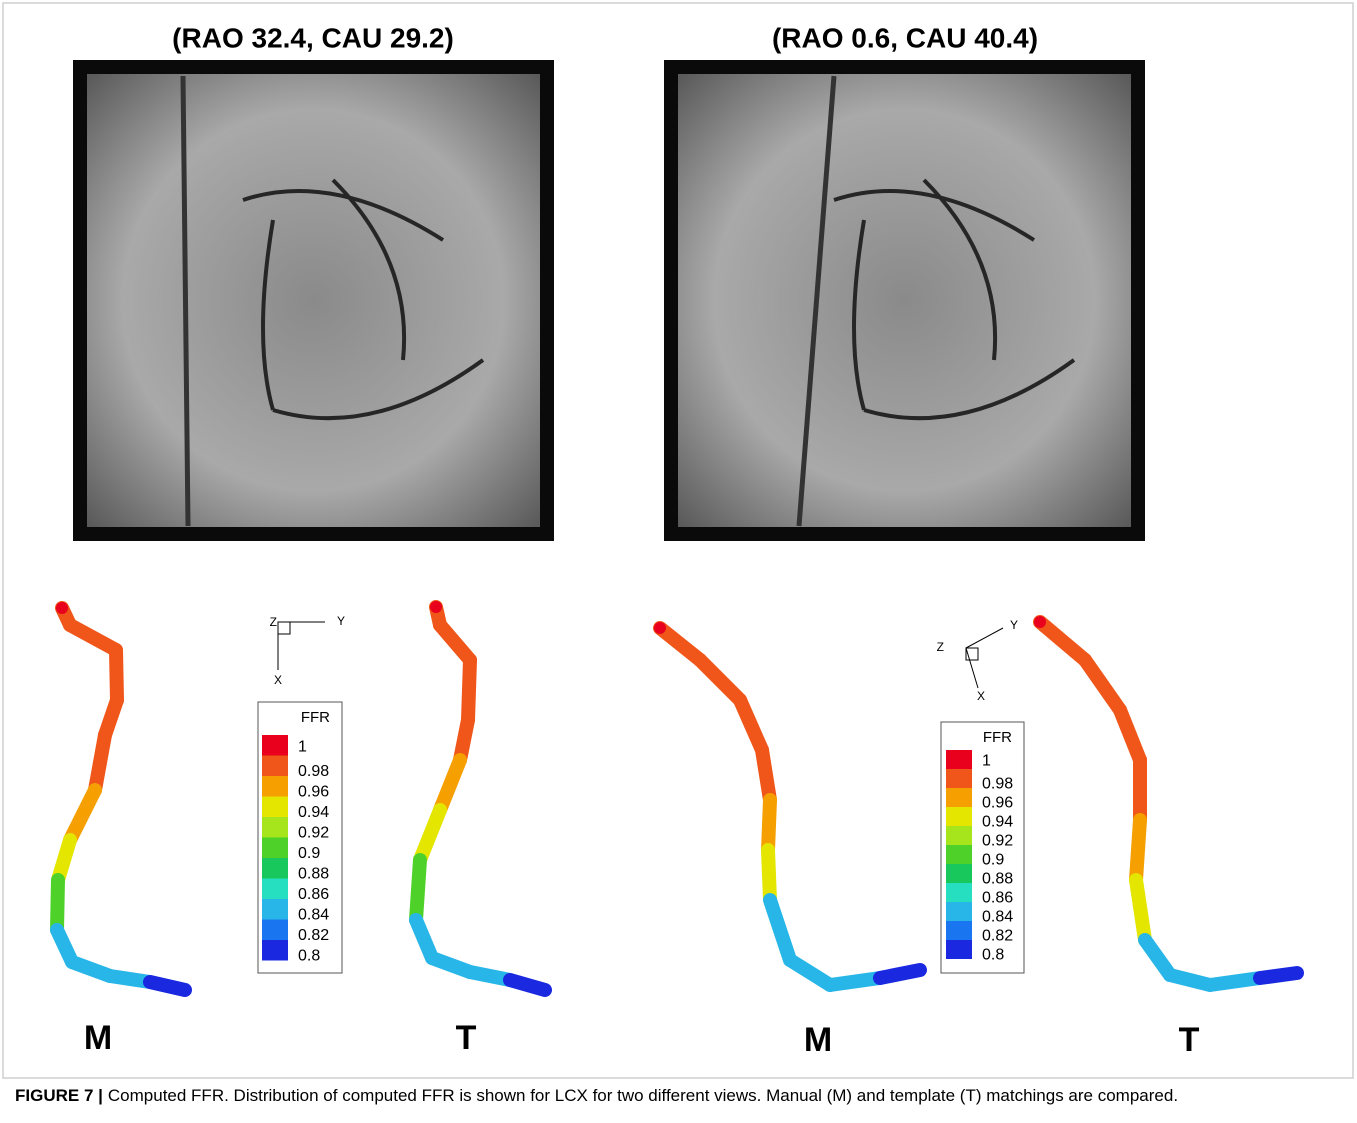  I want to click on panel-title: (RAO 32.4, CAU 29.2), so click(313, 37).